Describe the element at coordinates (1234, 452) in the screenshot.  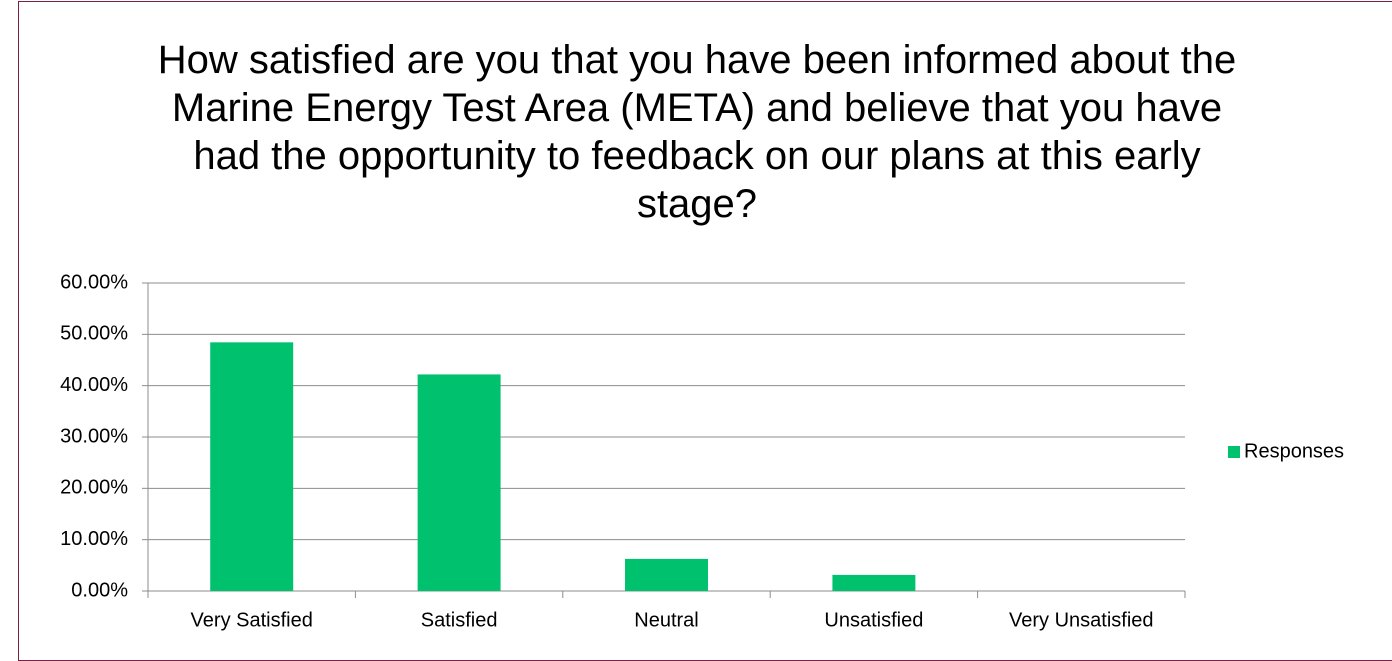
I see `legend-swatch` at that location.